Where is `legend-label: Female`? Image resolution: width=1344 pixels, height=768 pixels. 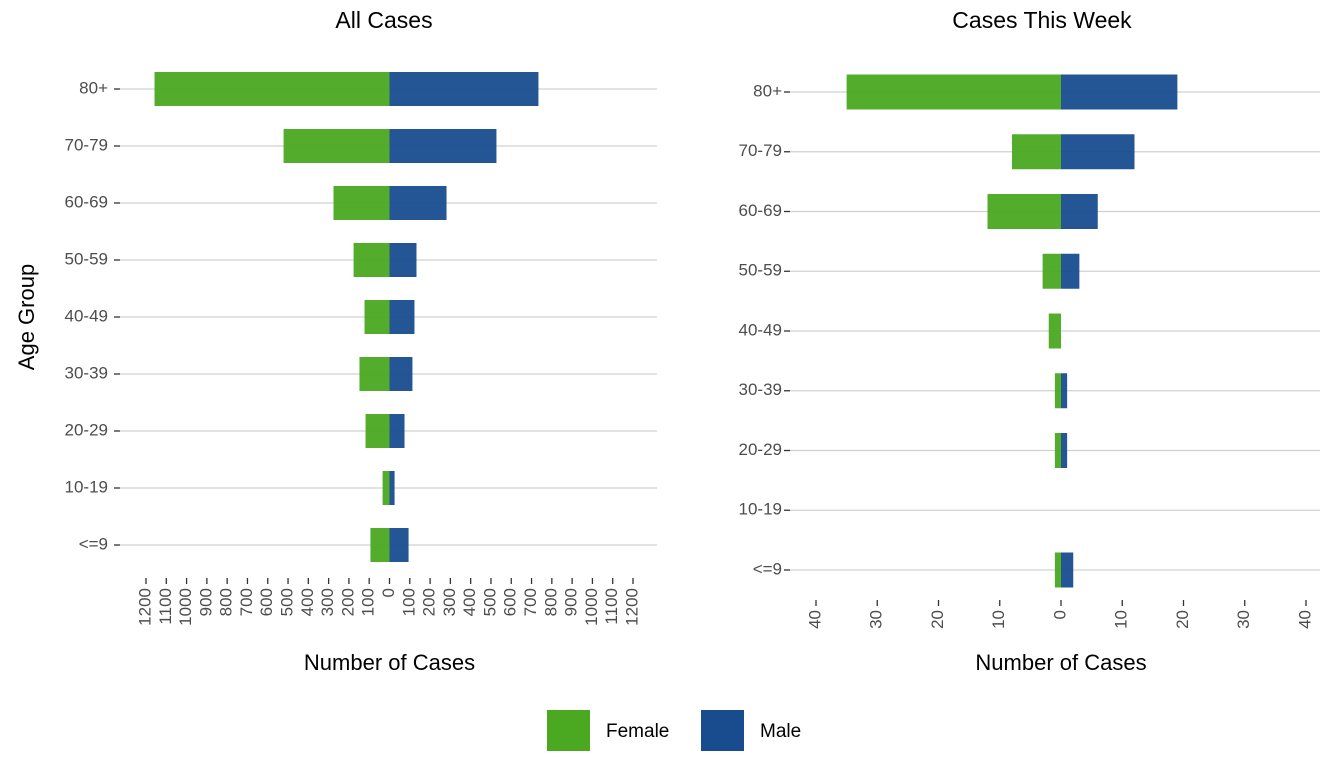 legend-label: Female is located at coordinates (637, 731).